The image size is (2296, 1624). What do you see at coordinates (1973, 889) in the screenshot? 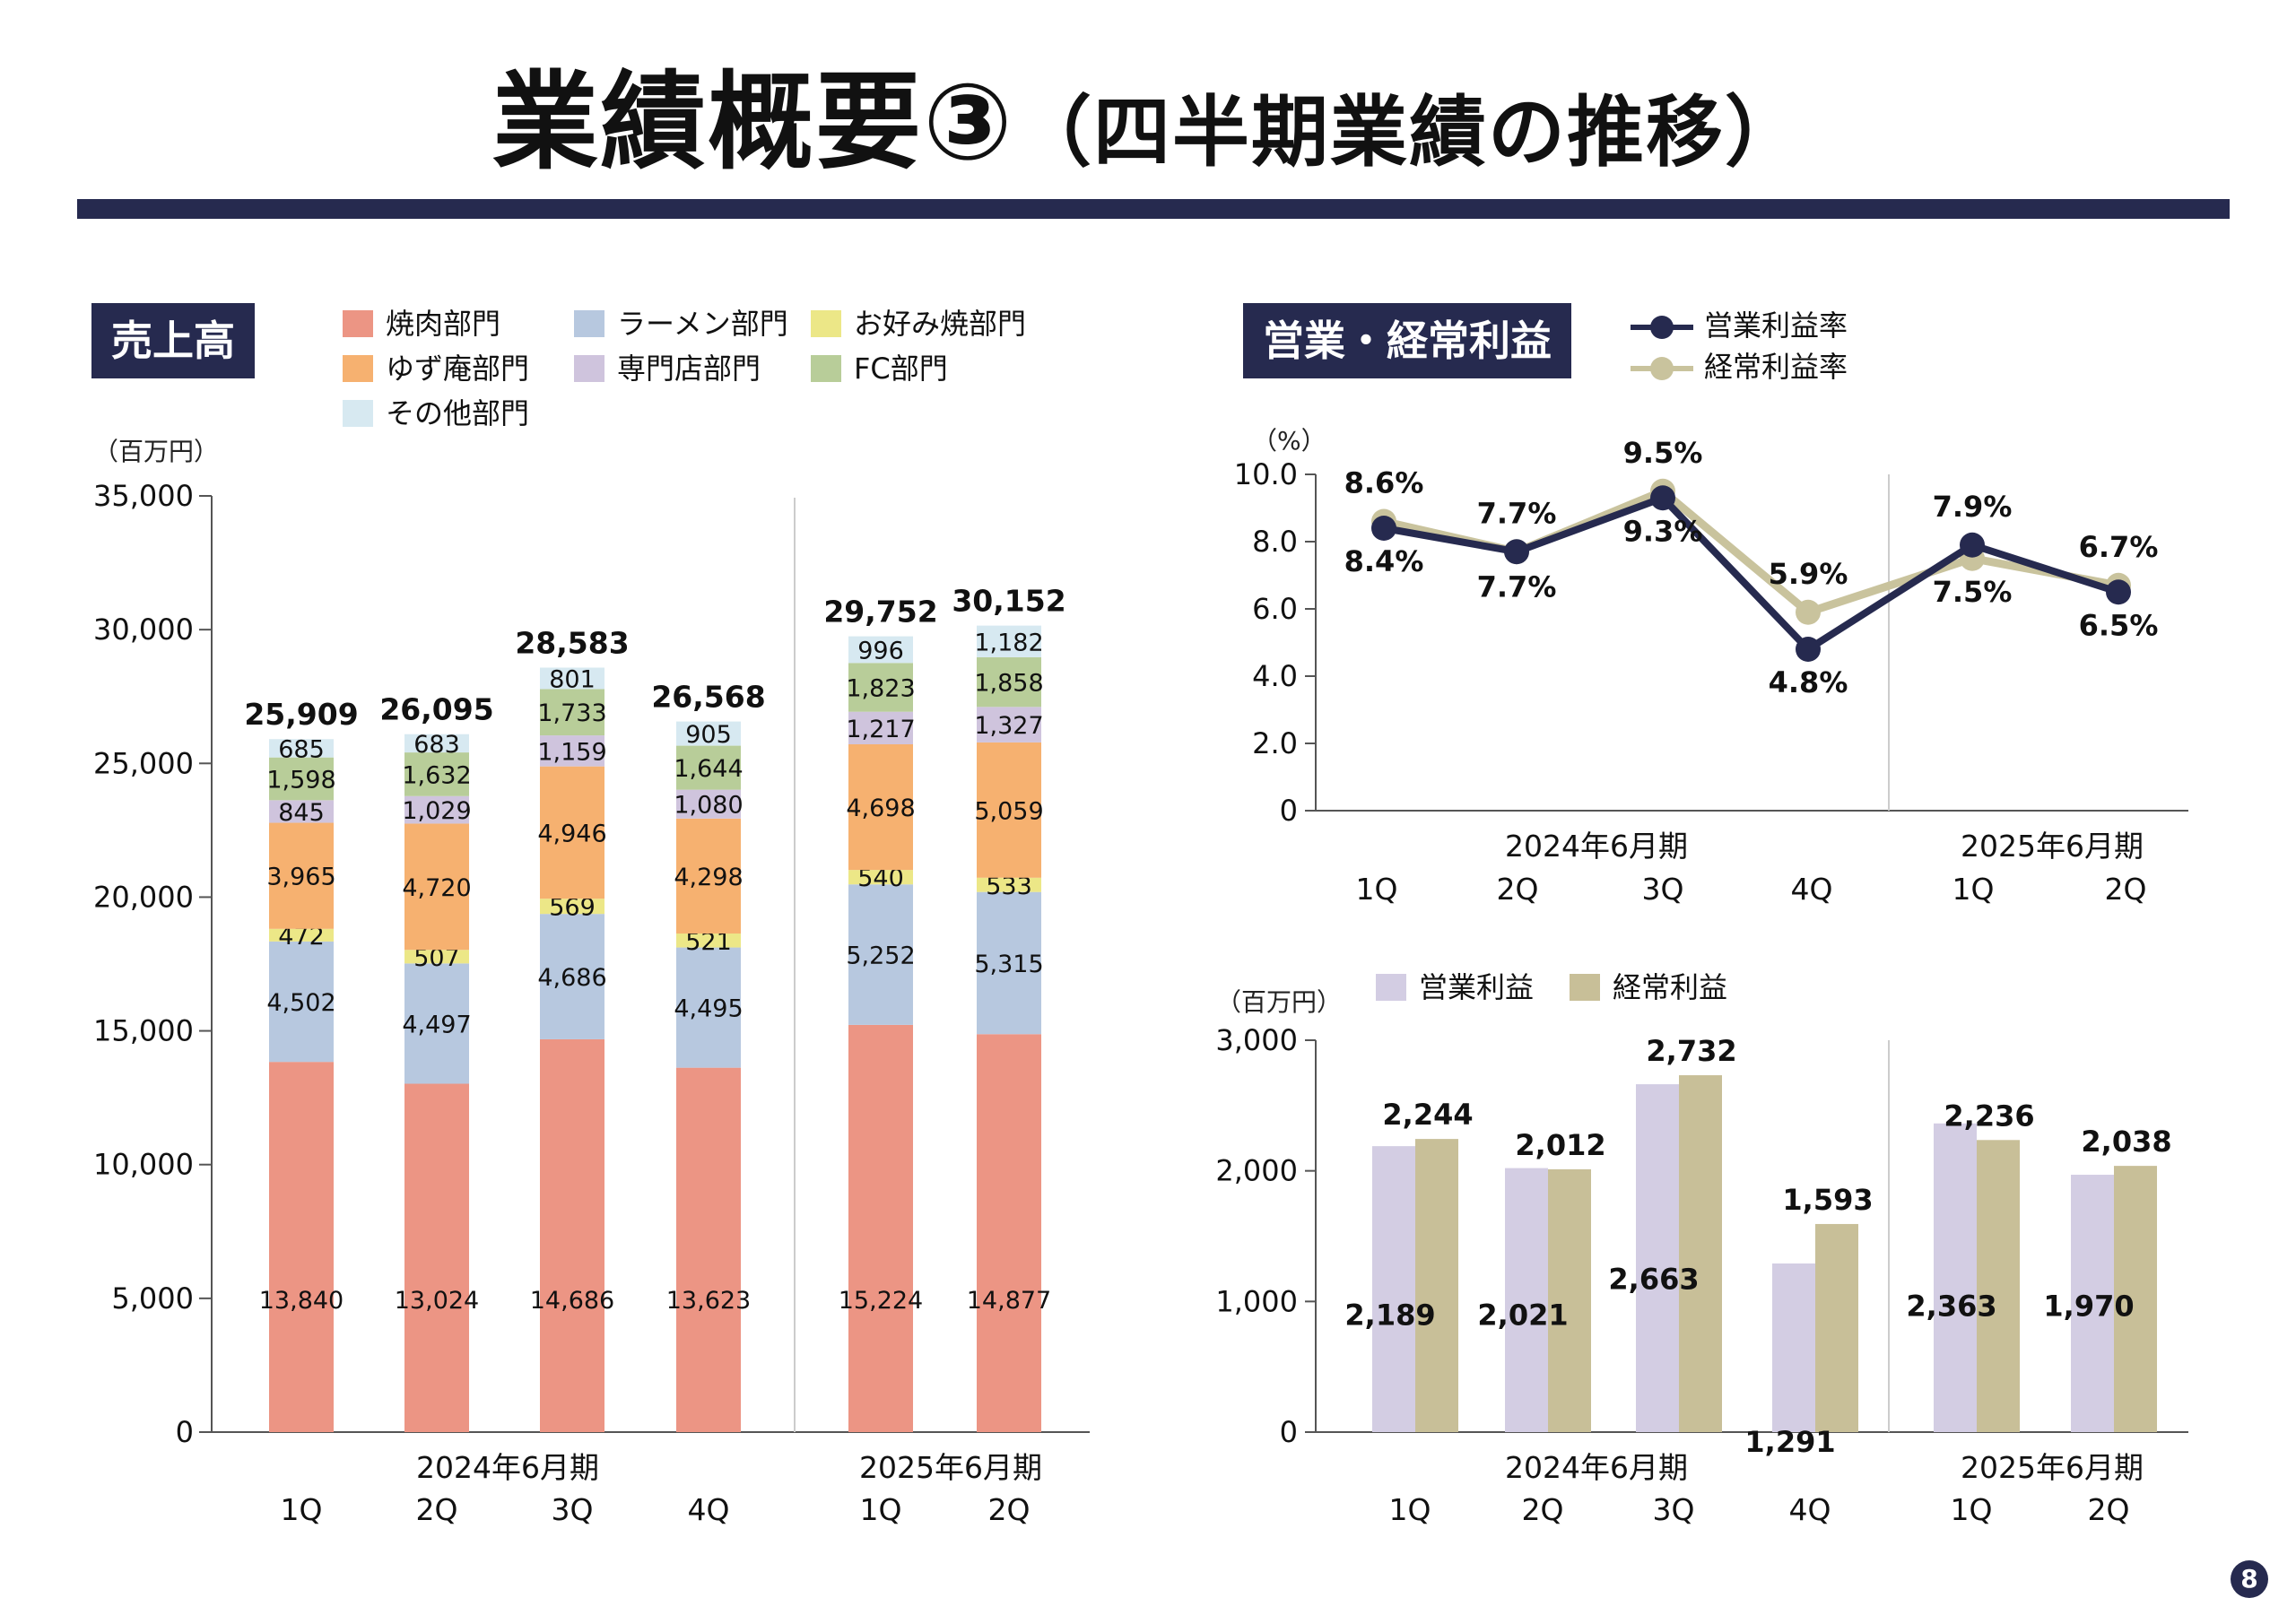
I see `ratio-x-tick-label: 1Q` at bounding box center [1973, 889].